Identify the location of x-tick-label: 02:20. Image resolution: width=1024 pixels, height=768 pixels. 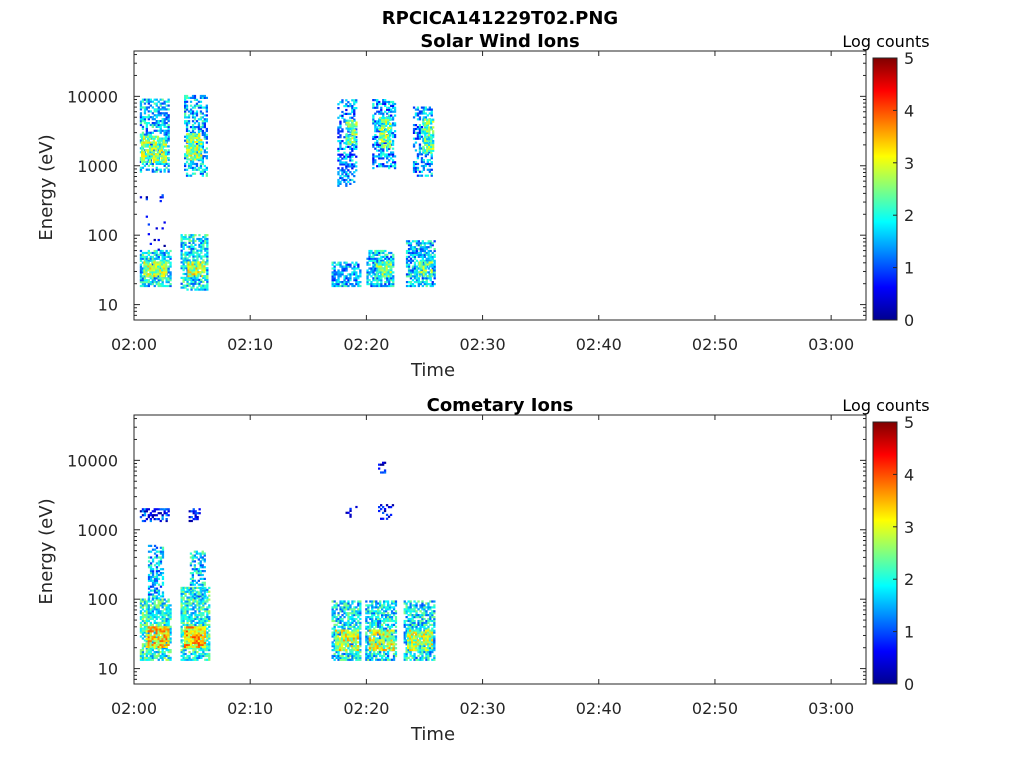
(366, 344).